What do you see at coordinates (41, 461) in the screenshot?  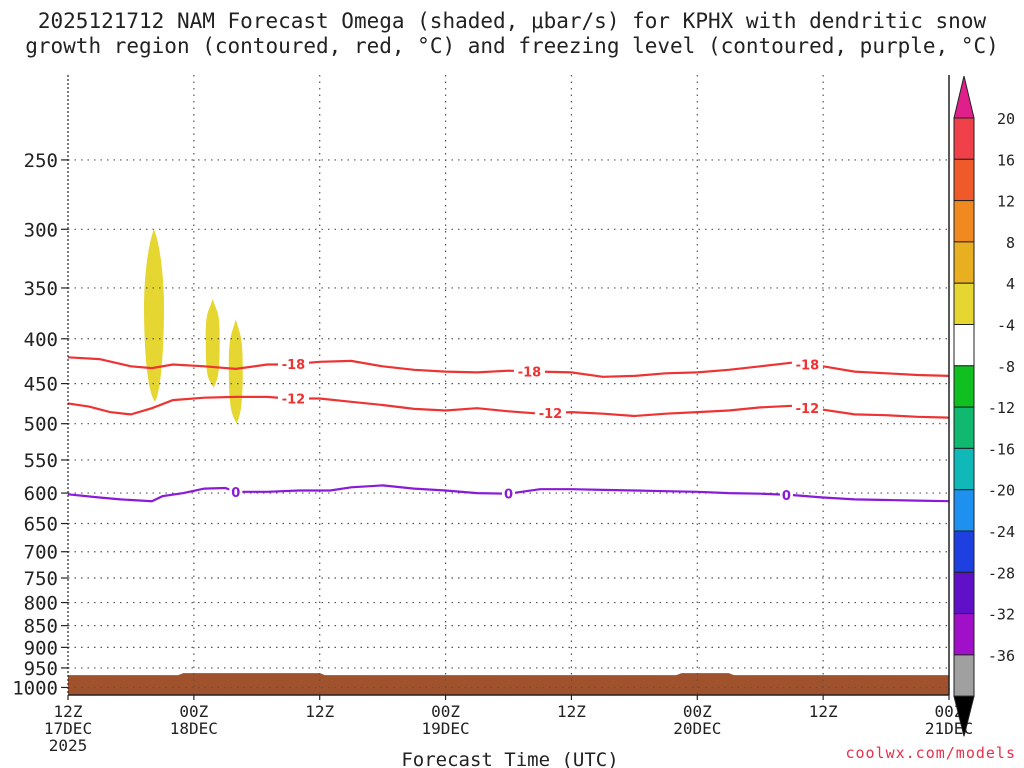 I see `y-tick-label: 550` at bounding box center [41, 461].